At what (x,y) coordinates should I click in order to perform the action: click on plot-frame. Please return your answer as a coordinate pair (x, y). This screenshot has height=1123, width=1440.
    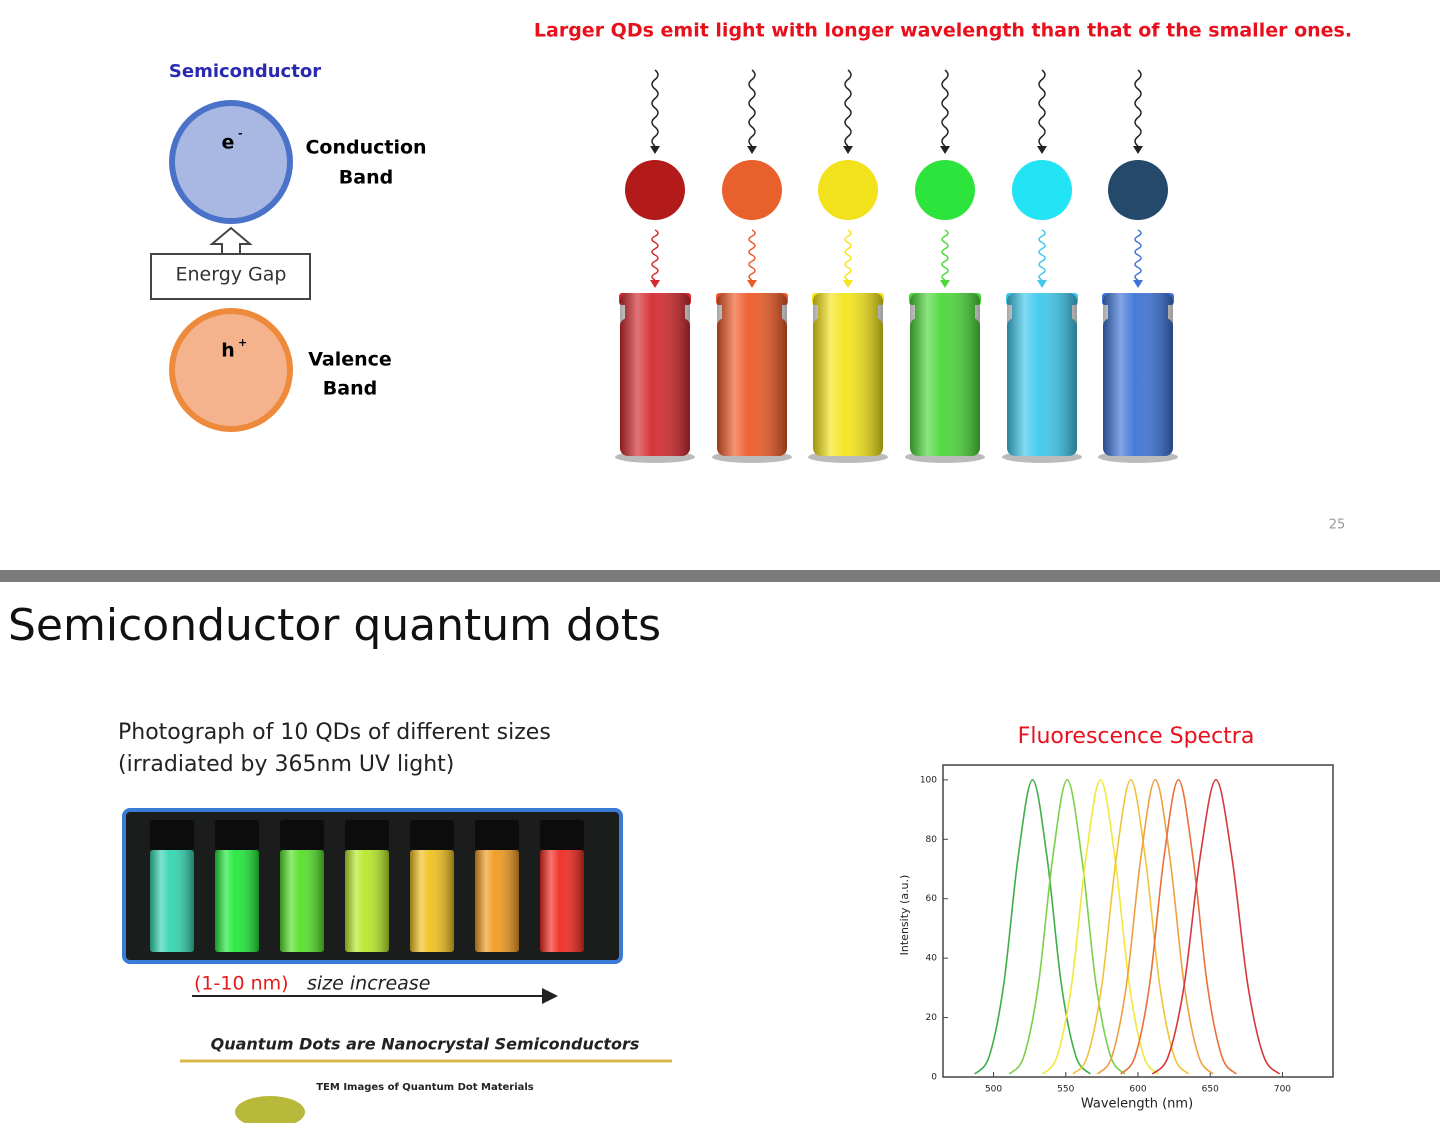
    Looking at the image, I should click on (1138, 921).